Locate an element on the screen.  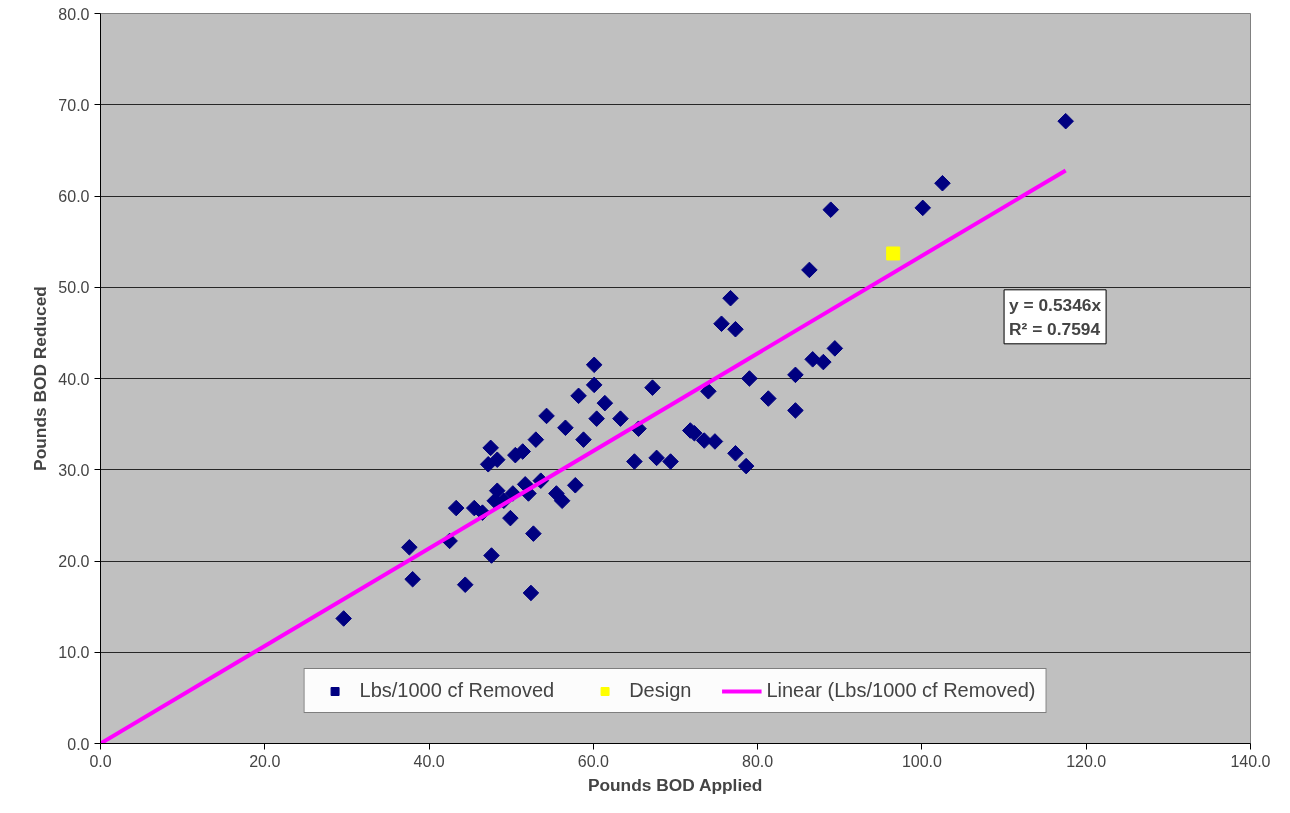
x-tick-label: 120.0 is located at coordinates (1086, 761).